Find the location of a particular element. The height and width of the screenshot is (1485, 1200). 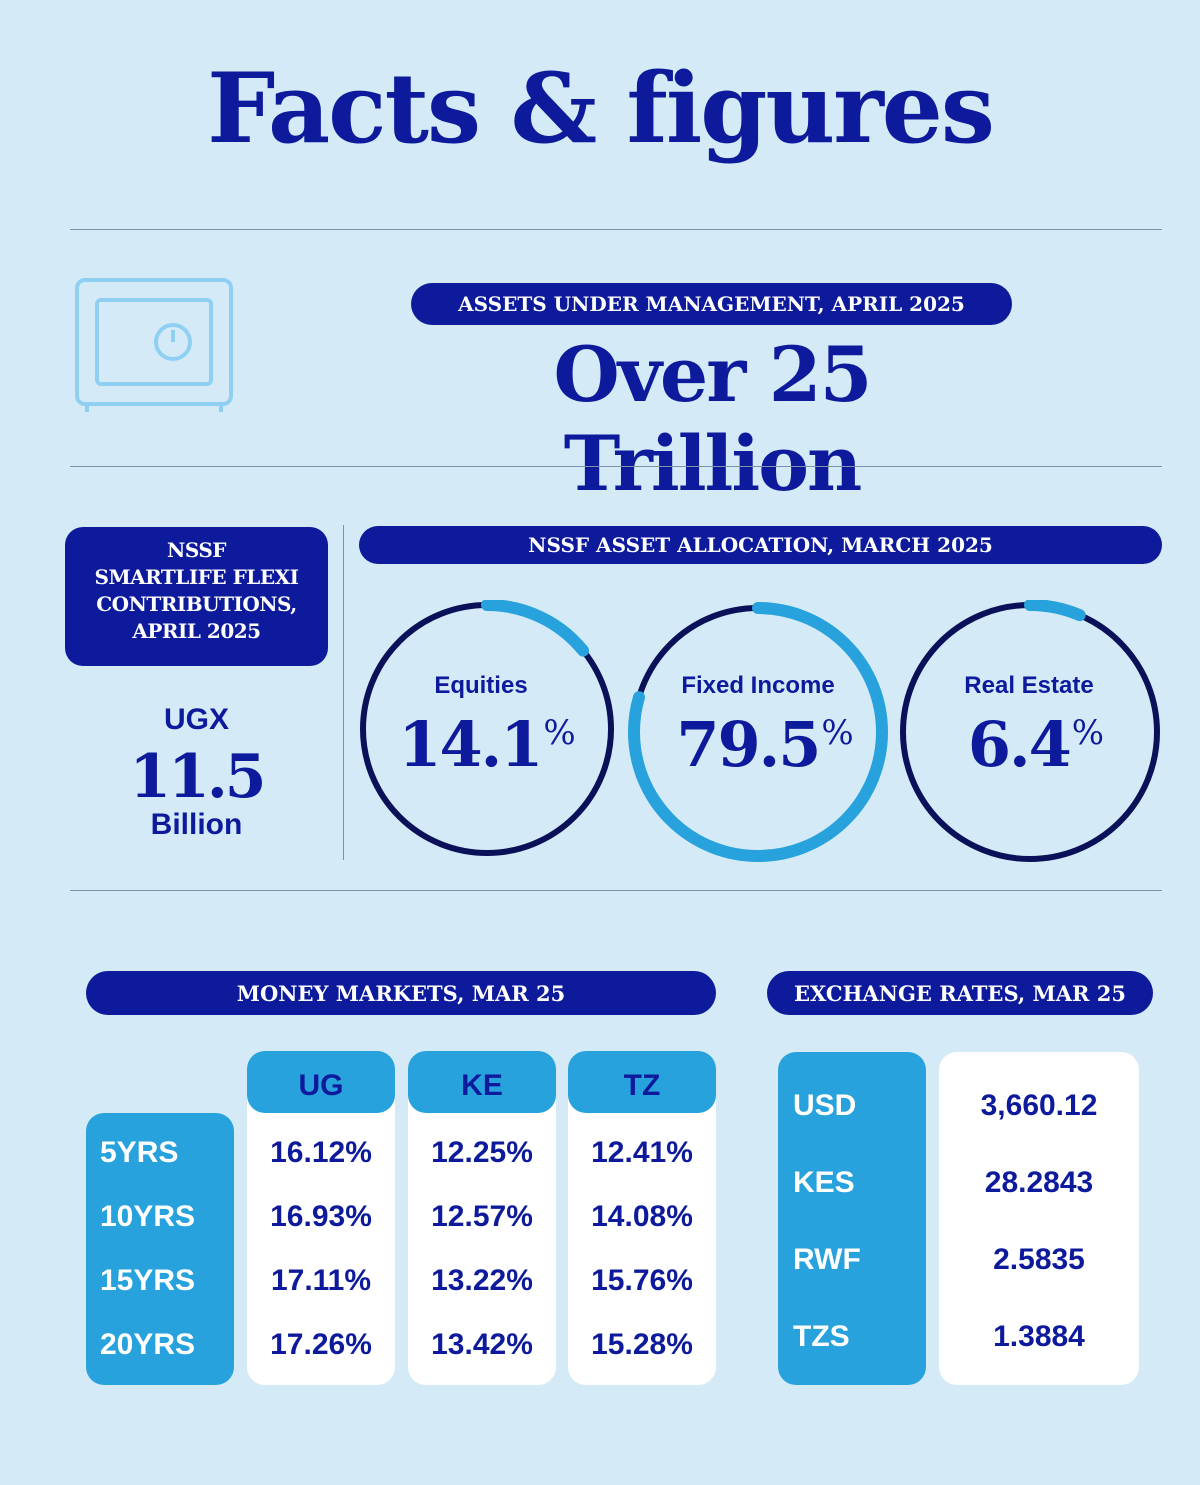

allocation-ring-real-estate is located at coordinates (1030, 732).